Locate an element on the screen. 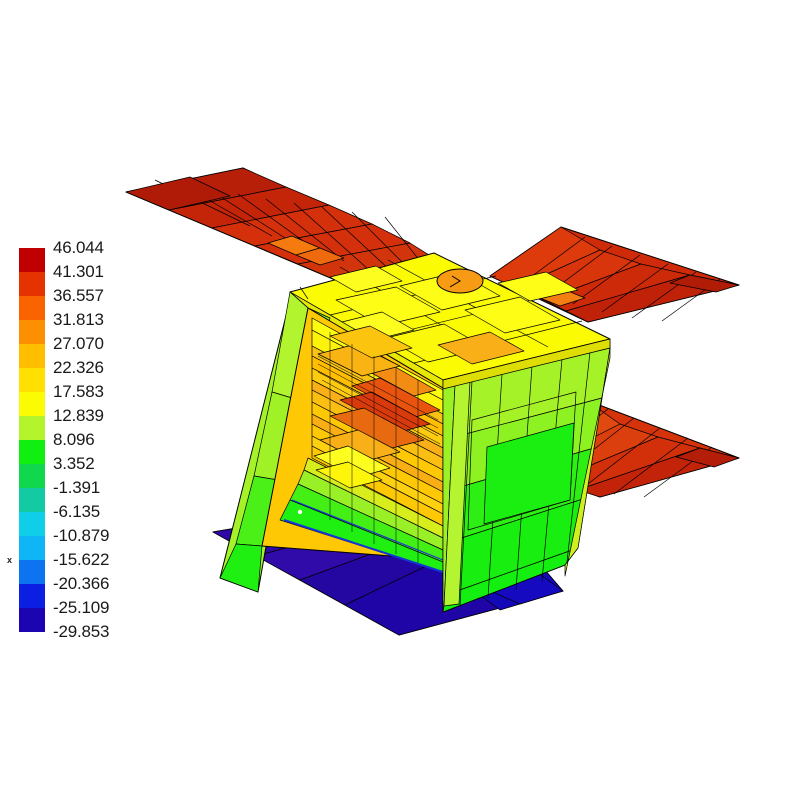 The image size is (800, 800). legend-label-13: -15.622 is located at coordinates (81, 559).